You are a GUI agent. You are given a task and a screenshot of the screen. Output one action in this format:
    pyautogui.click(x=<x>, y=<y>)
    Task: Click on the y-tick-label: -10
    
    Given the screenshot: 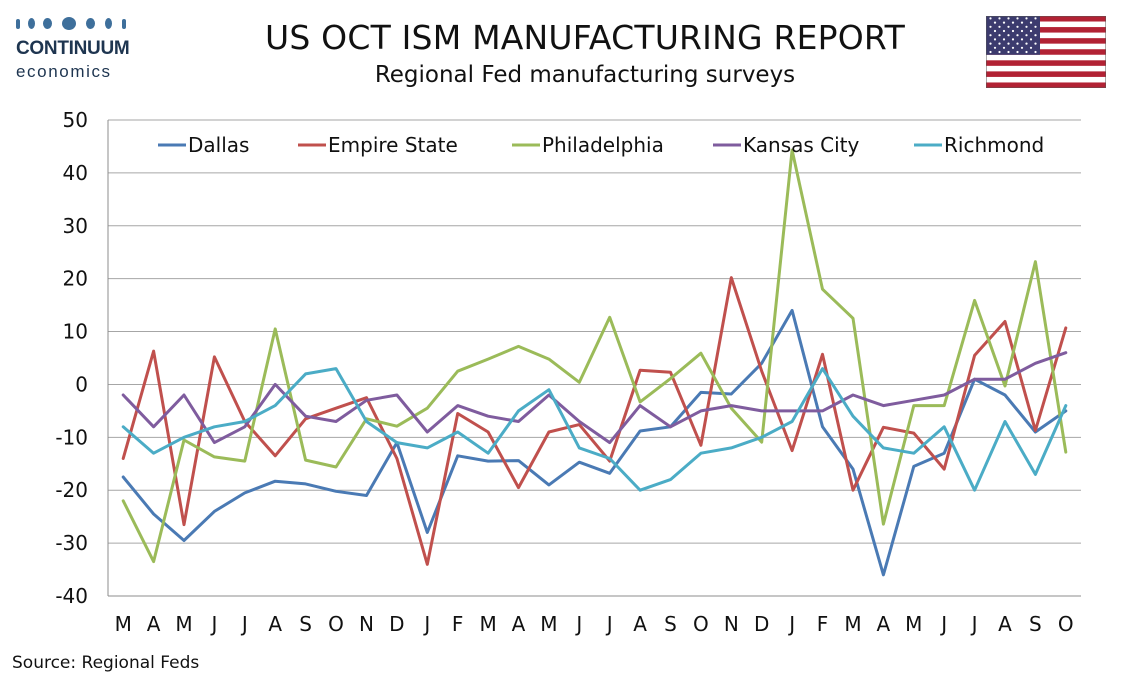 What is the action you would take?
    pyautogui.click(x=71, y=437)
    